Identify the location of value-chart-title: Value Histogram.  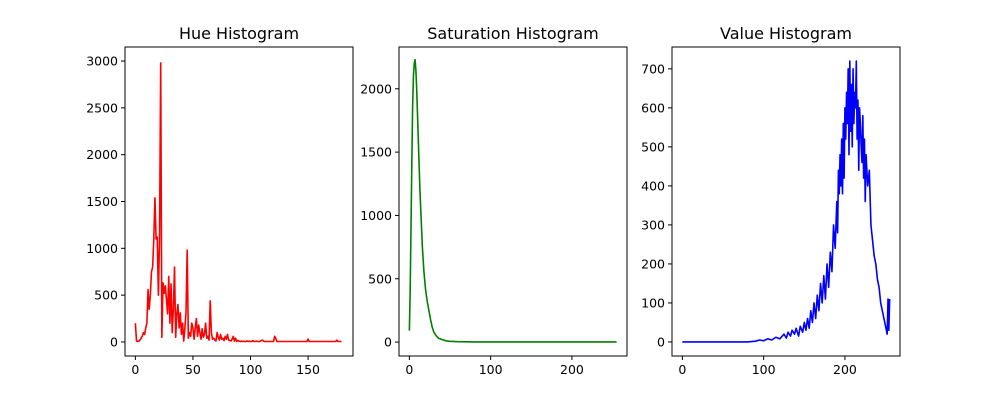
(786, 33).